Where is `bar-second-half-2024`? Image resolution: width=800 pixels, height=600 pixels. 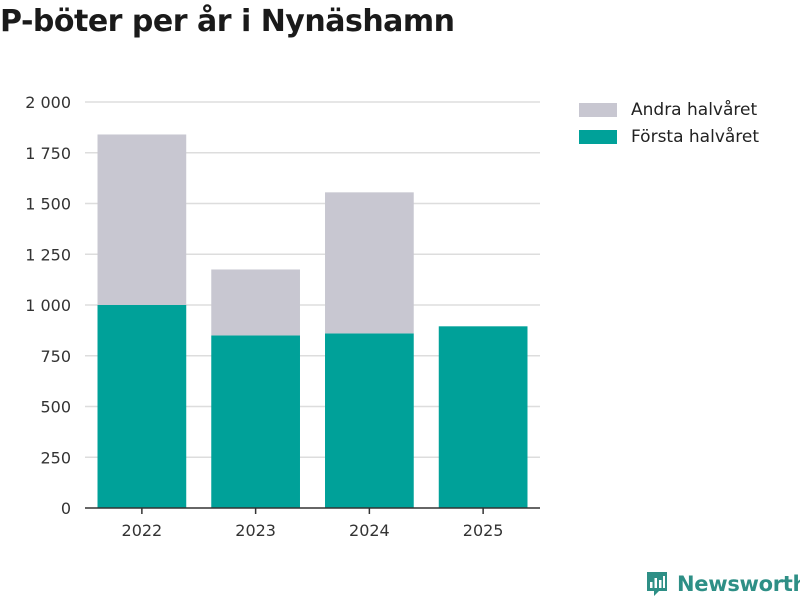
bar-second-half-2024 is located at coordinates (369, 263).